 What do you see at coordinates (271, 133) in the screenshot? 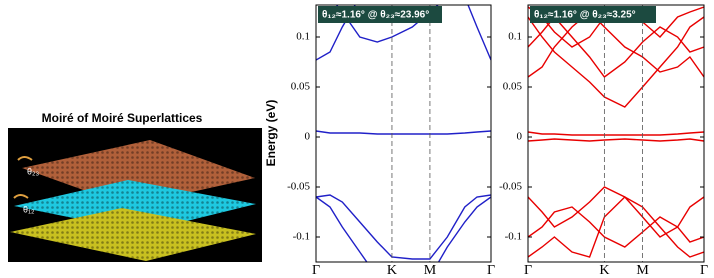
I see `y-axis-label: Energy (eV)` at bounding box center [271, 133].